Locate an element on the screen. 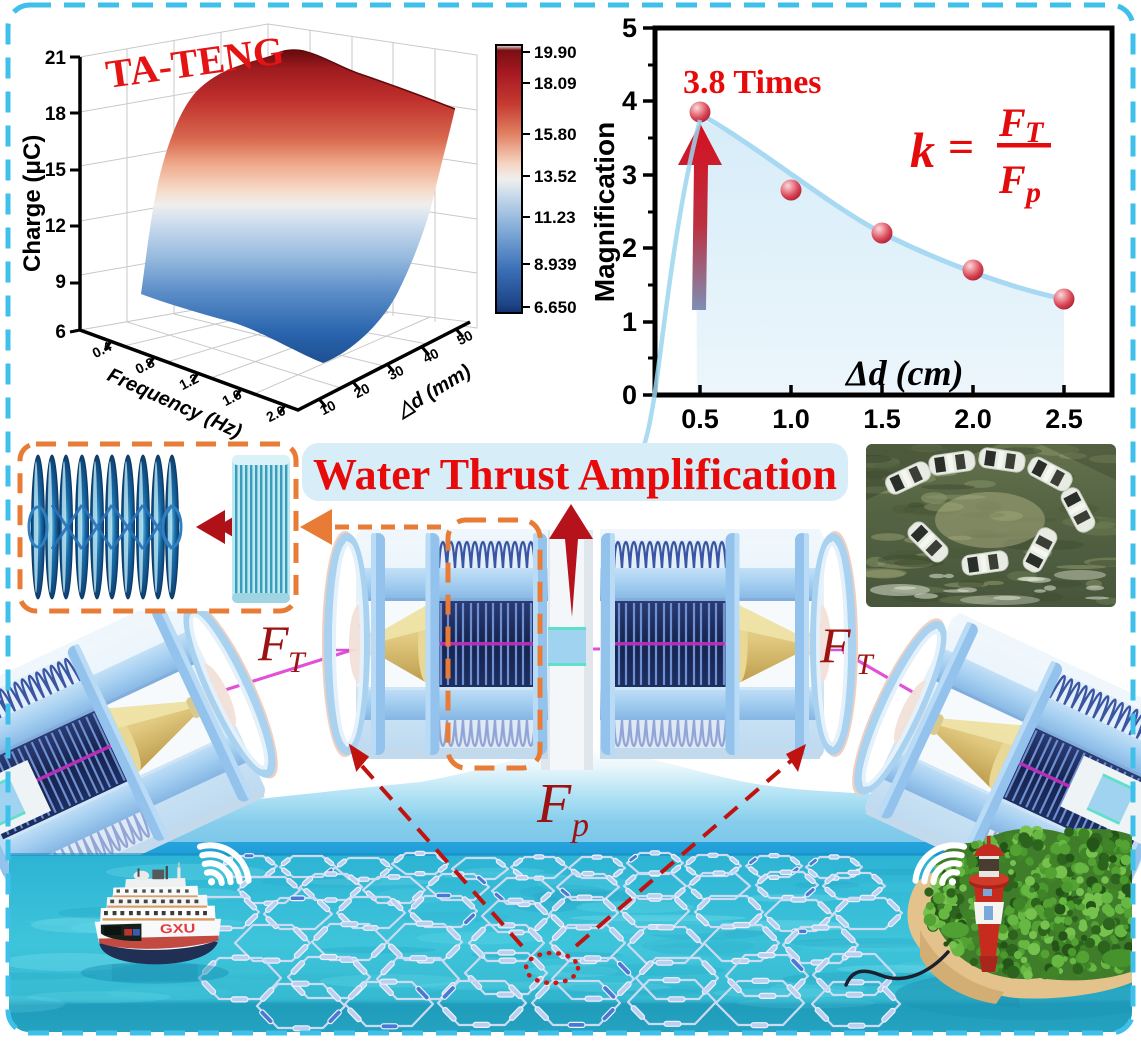  svg-text: 4 is located at coordinates (629, 101).